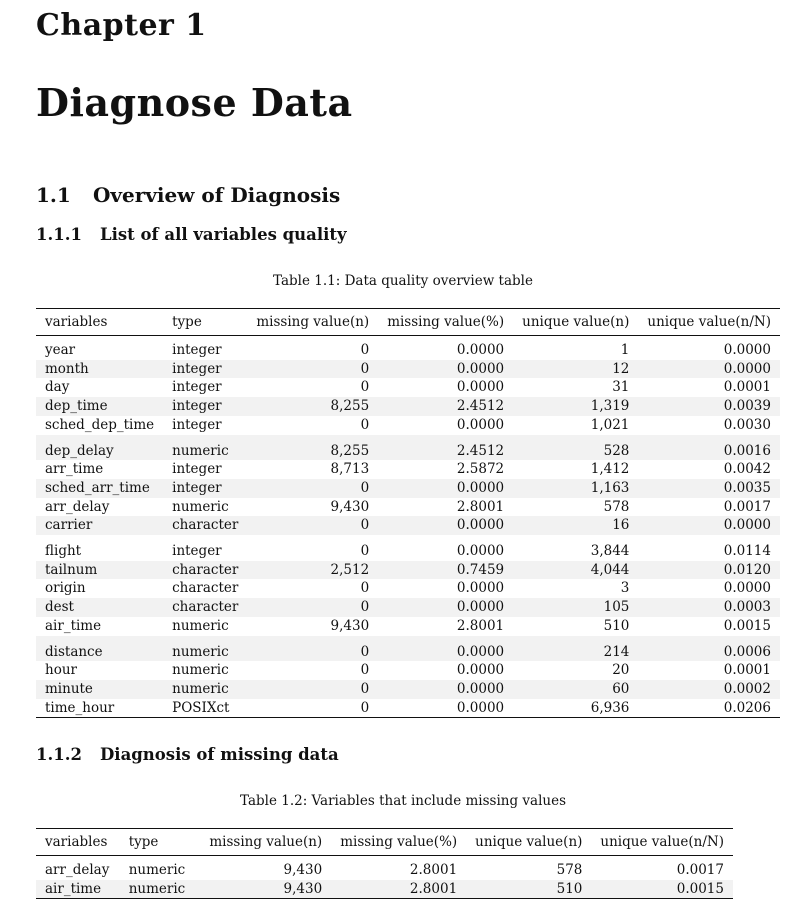 The image size is (804, 899). Describe the element at coordinates (408, 548) in the screenshot. I see `table-row: flight integer 0 0.0000 3,844 0.0114` at that location.